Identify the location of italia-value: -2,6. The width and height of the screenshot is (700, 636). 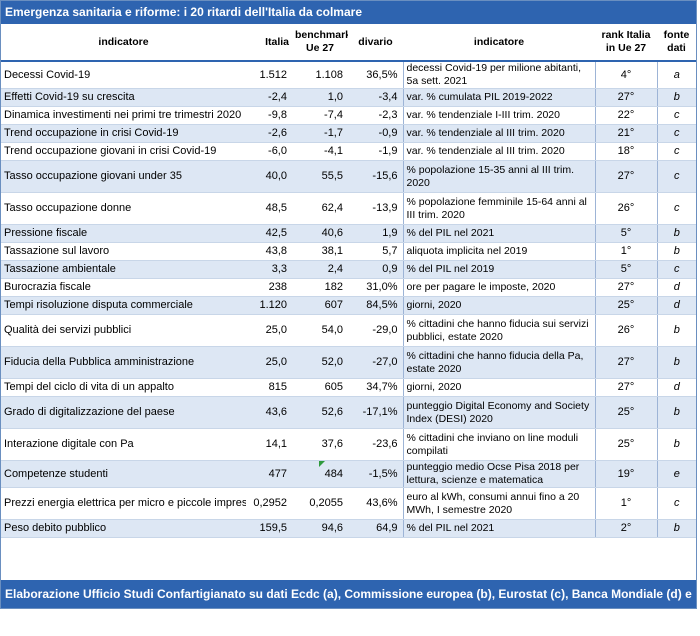
(269, 133).